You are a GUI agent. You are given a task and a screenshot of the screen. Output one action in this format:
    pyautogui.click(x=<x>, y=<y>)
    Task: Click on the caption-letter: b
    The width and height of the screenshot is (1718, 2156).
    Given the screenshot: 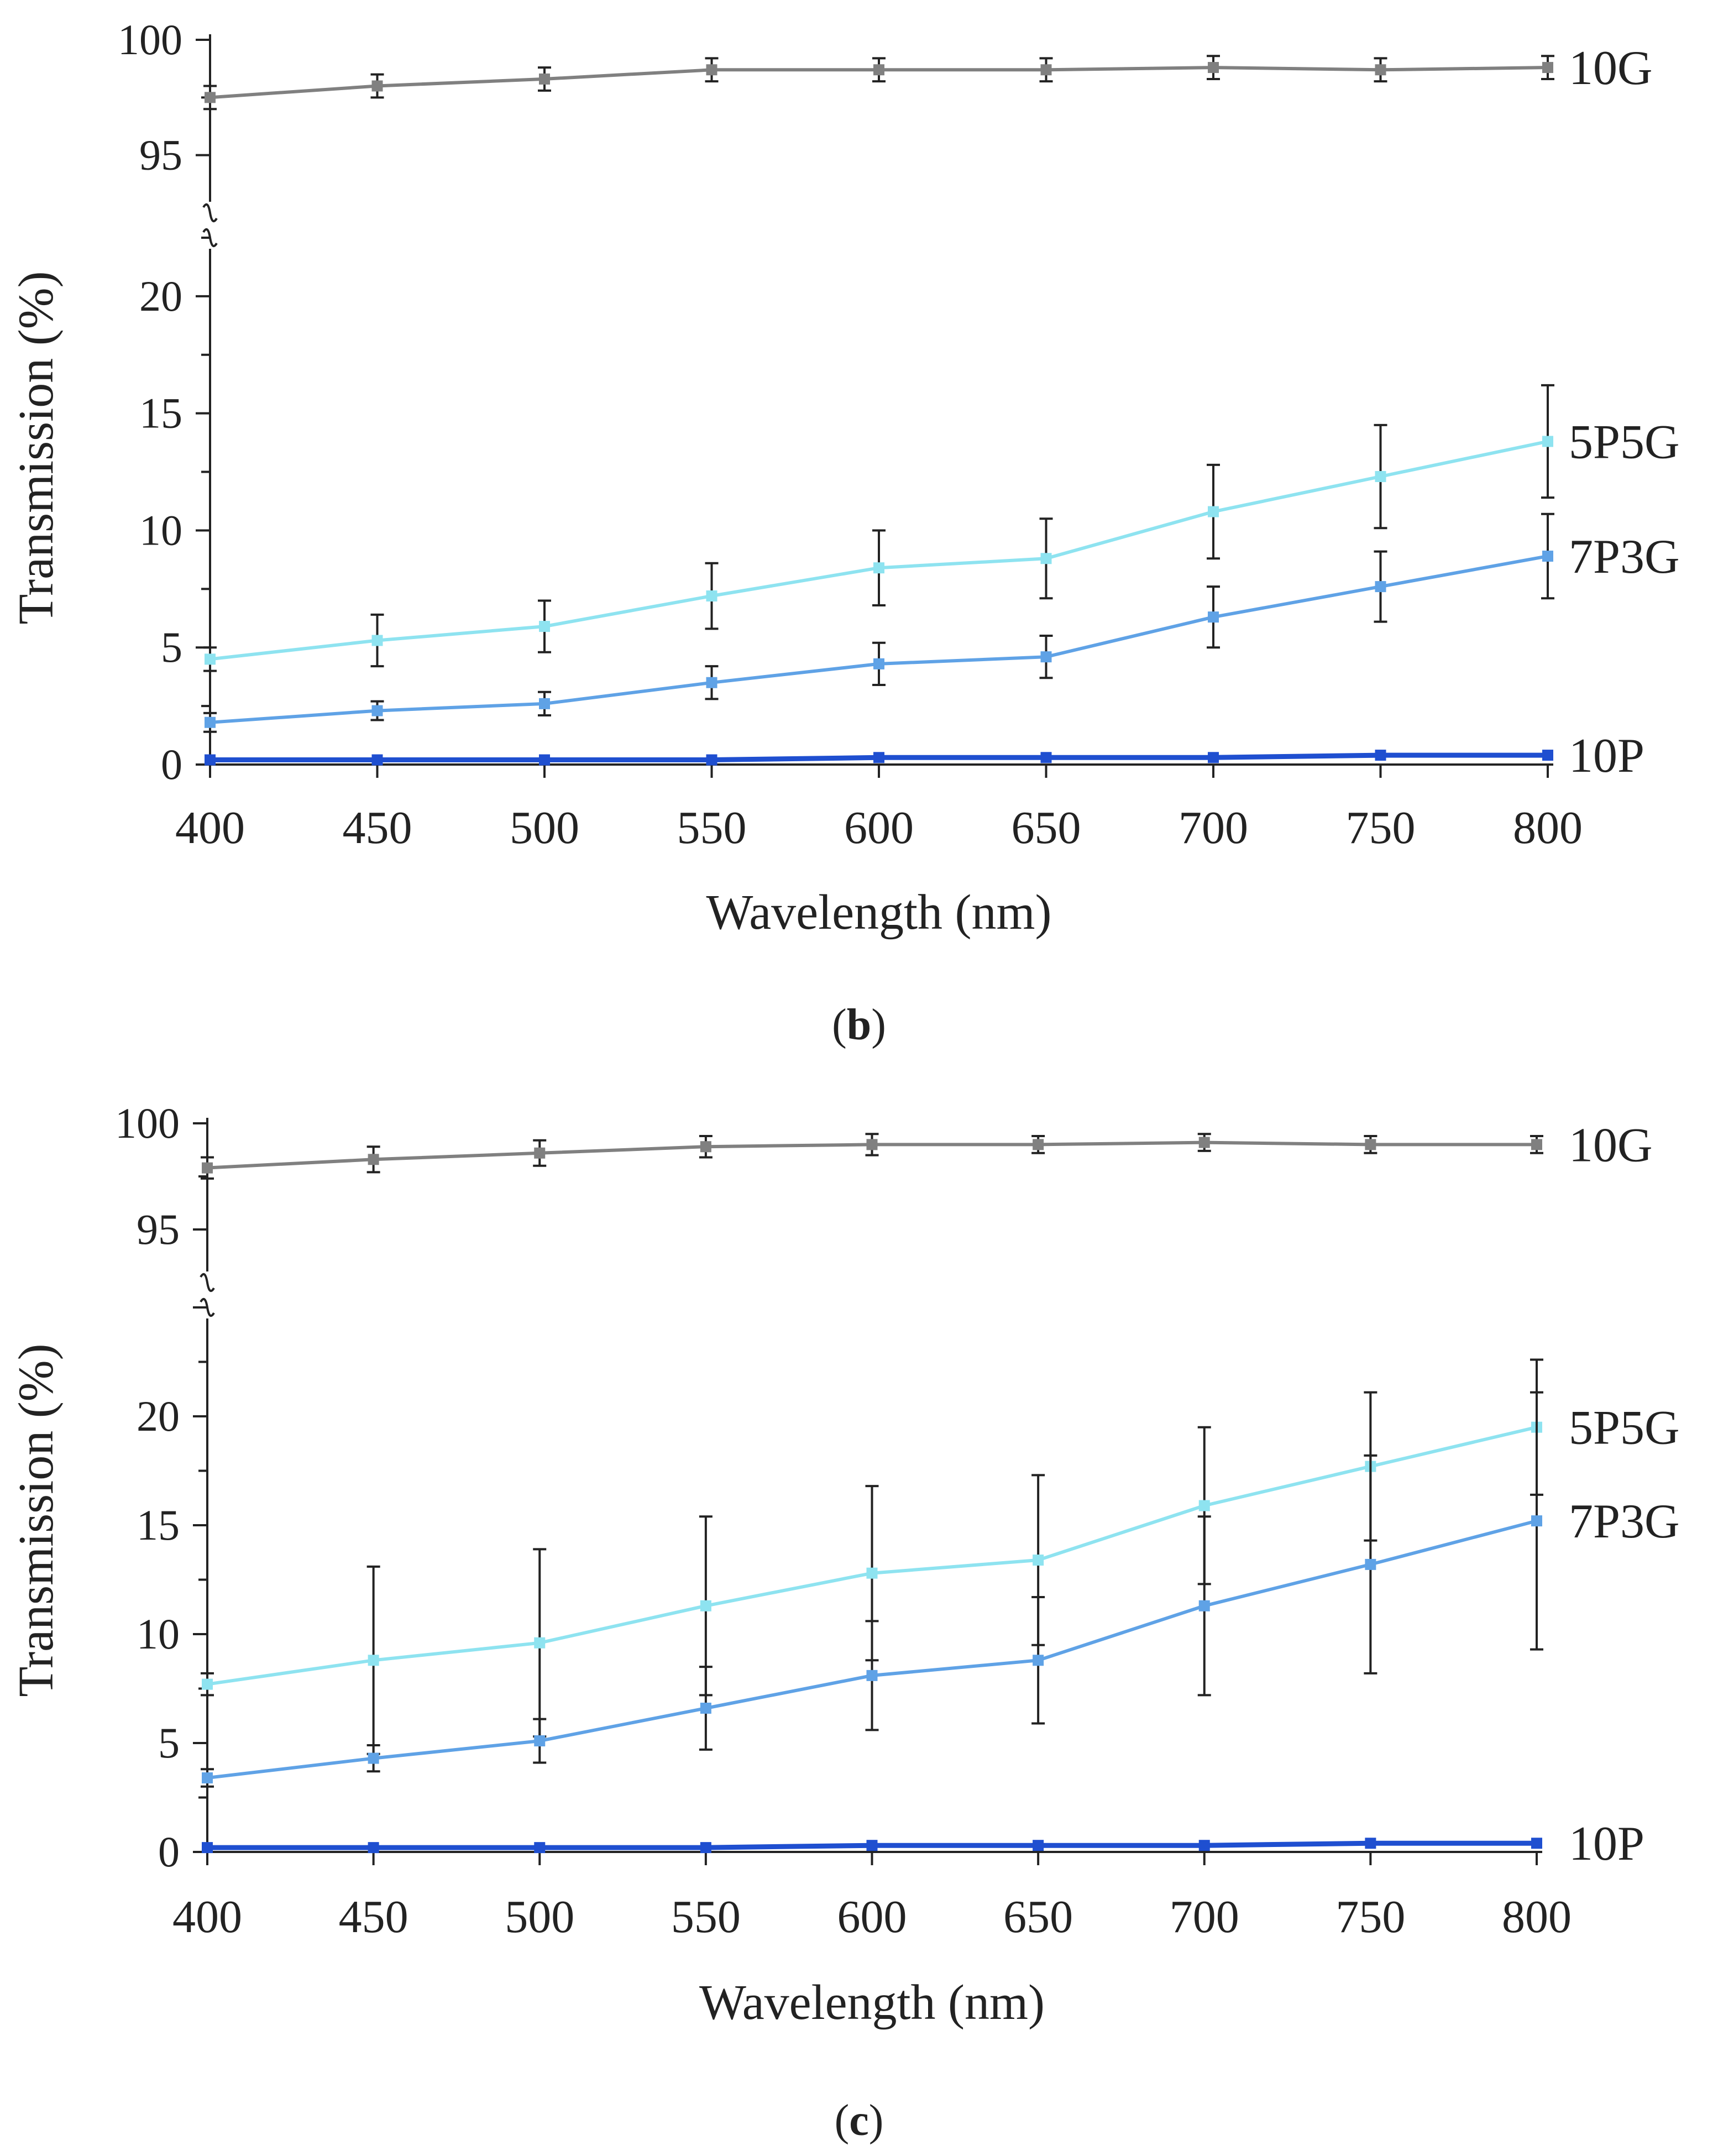 What is the action you would take?
    pyautogui.click(x=859, y=1025)
    